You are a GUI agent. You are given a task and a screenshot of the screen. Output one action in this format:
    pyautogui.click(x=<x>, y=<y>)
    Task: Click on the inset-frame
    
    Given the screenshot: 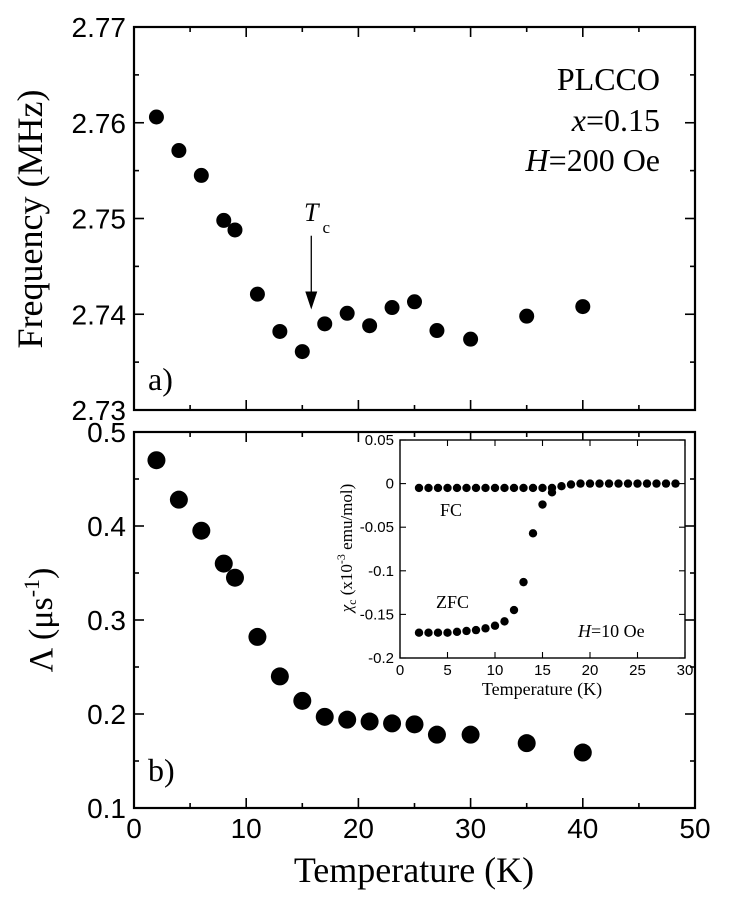 What is the action you would take?
    pyautogui.click(x=542, y=549)
    